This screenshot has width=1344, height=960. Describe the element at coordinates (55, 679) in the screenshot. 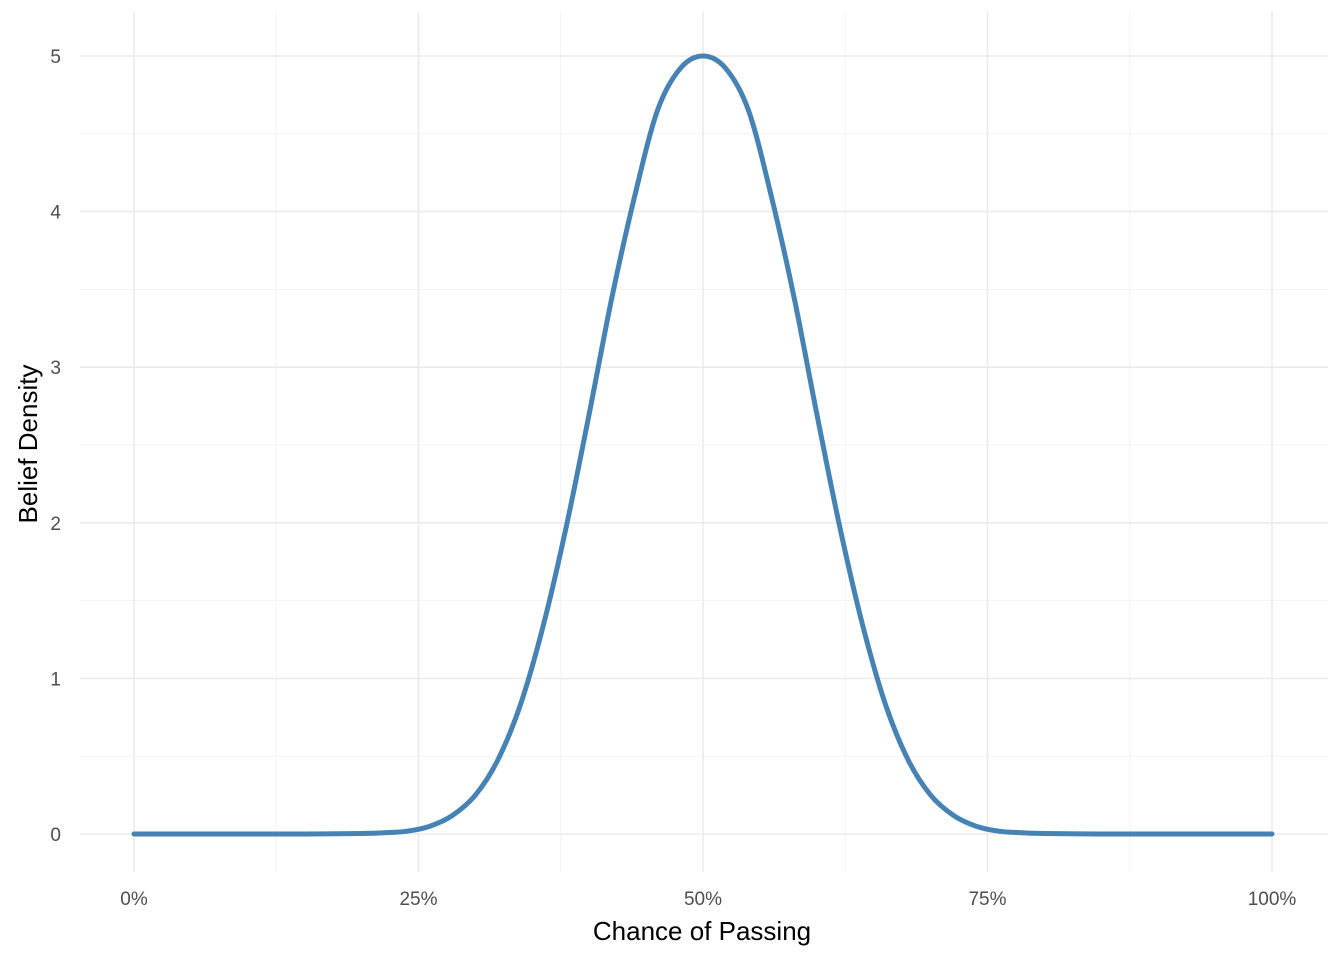

I see `y-tick-label: 1` at that location.